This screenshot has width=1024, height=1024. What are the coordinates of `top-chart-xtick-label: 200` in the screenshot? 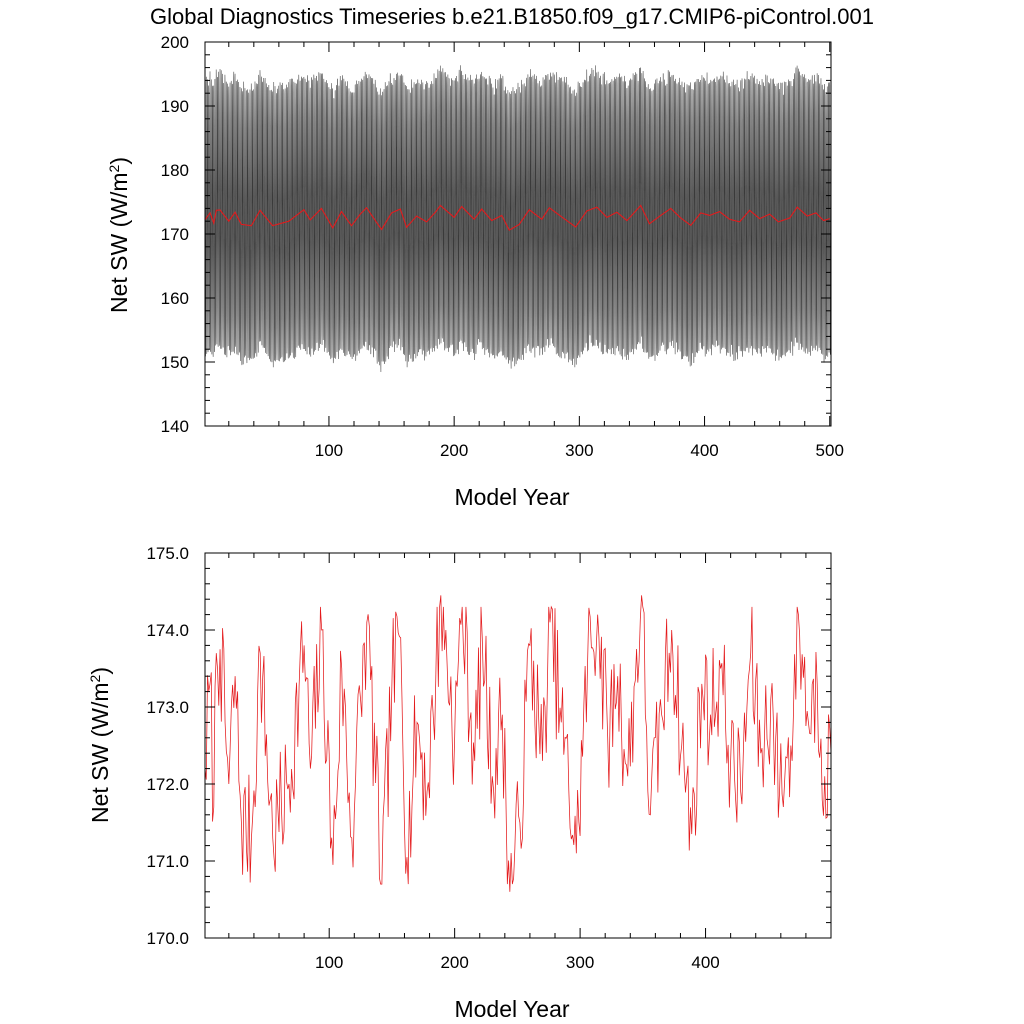 It's located at (454, 450).